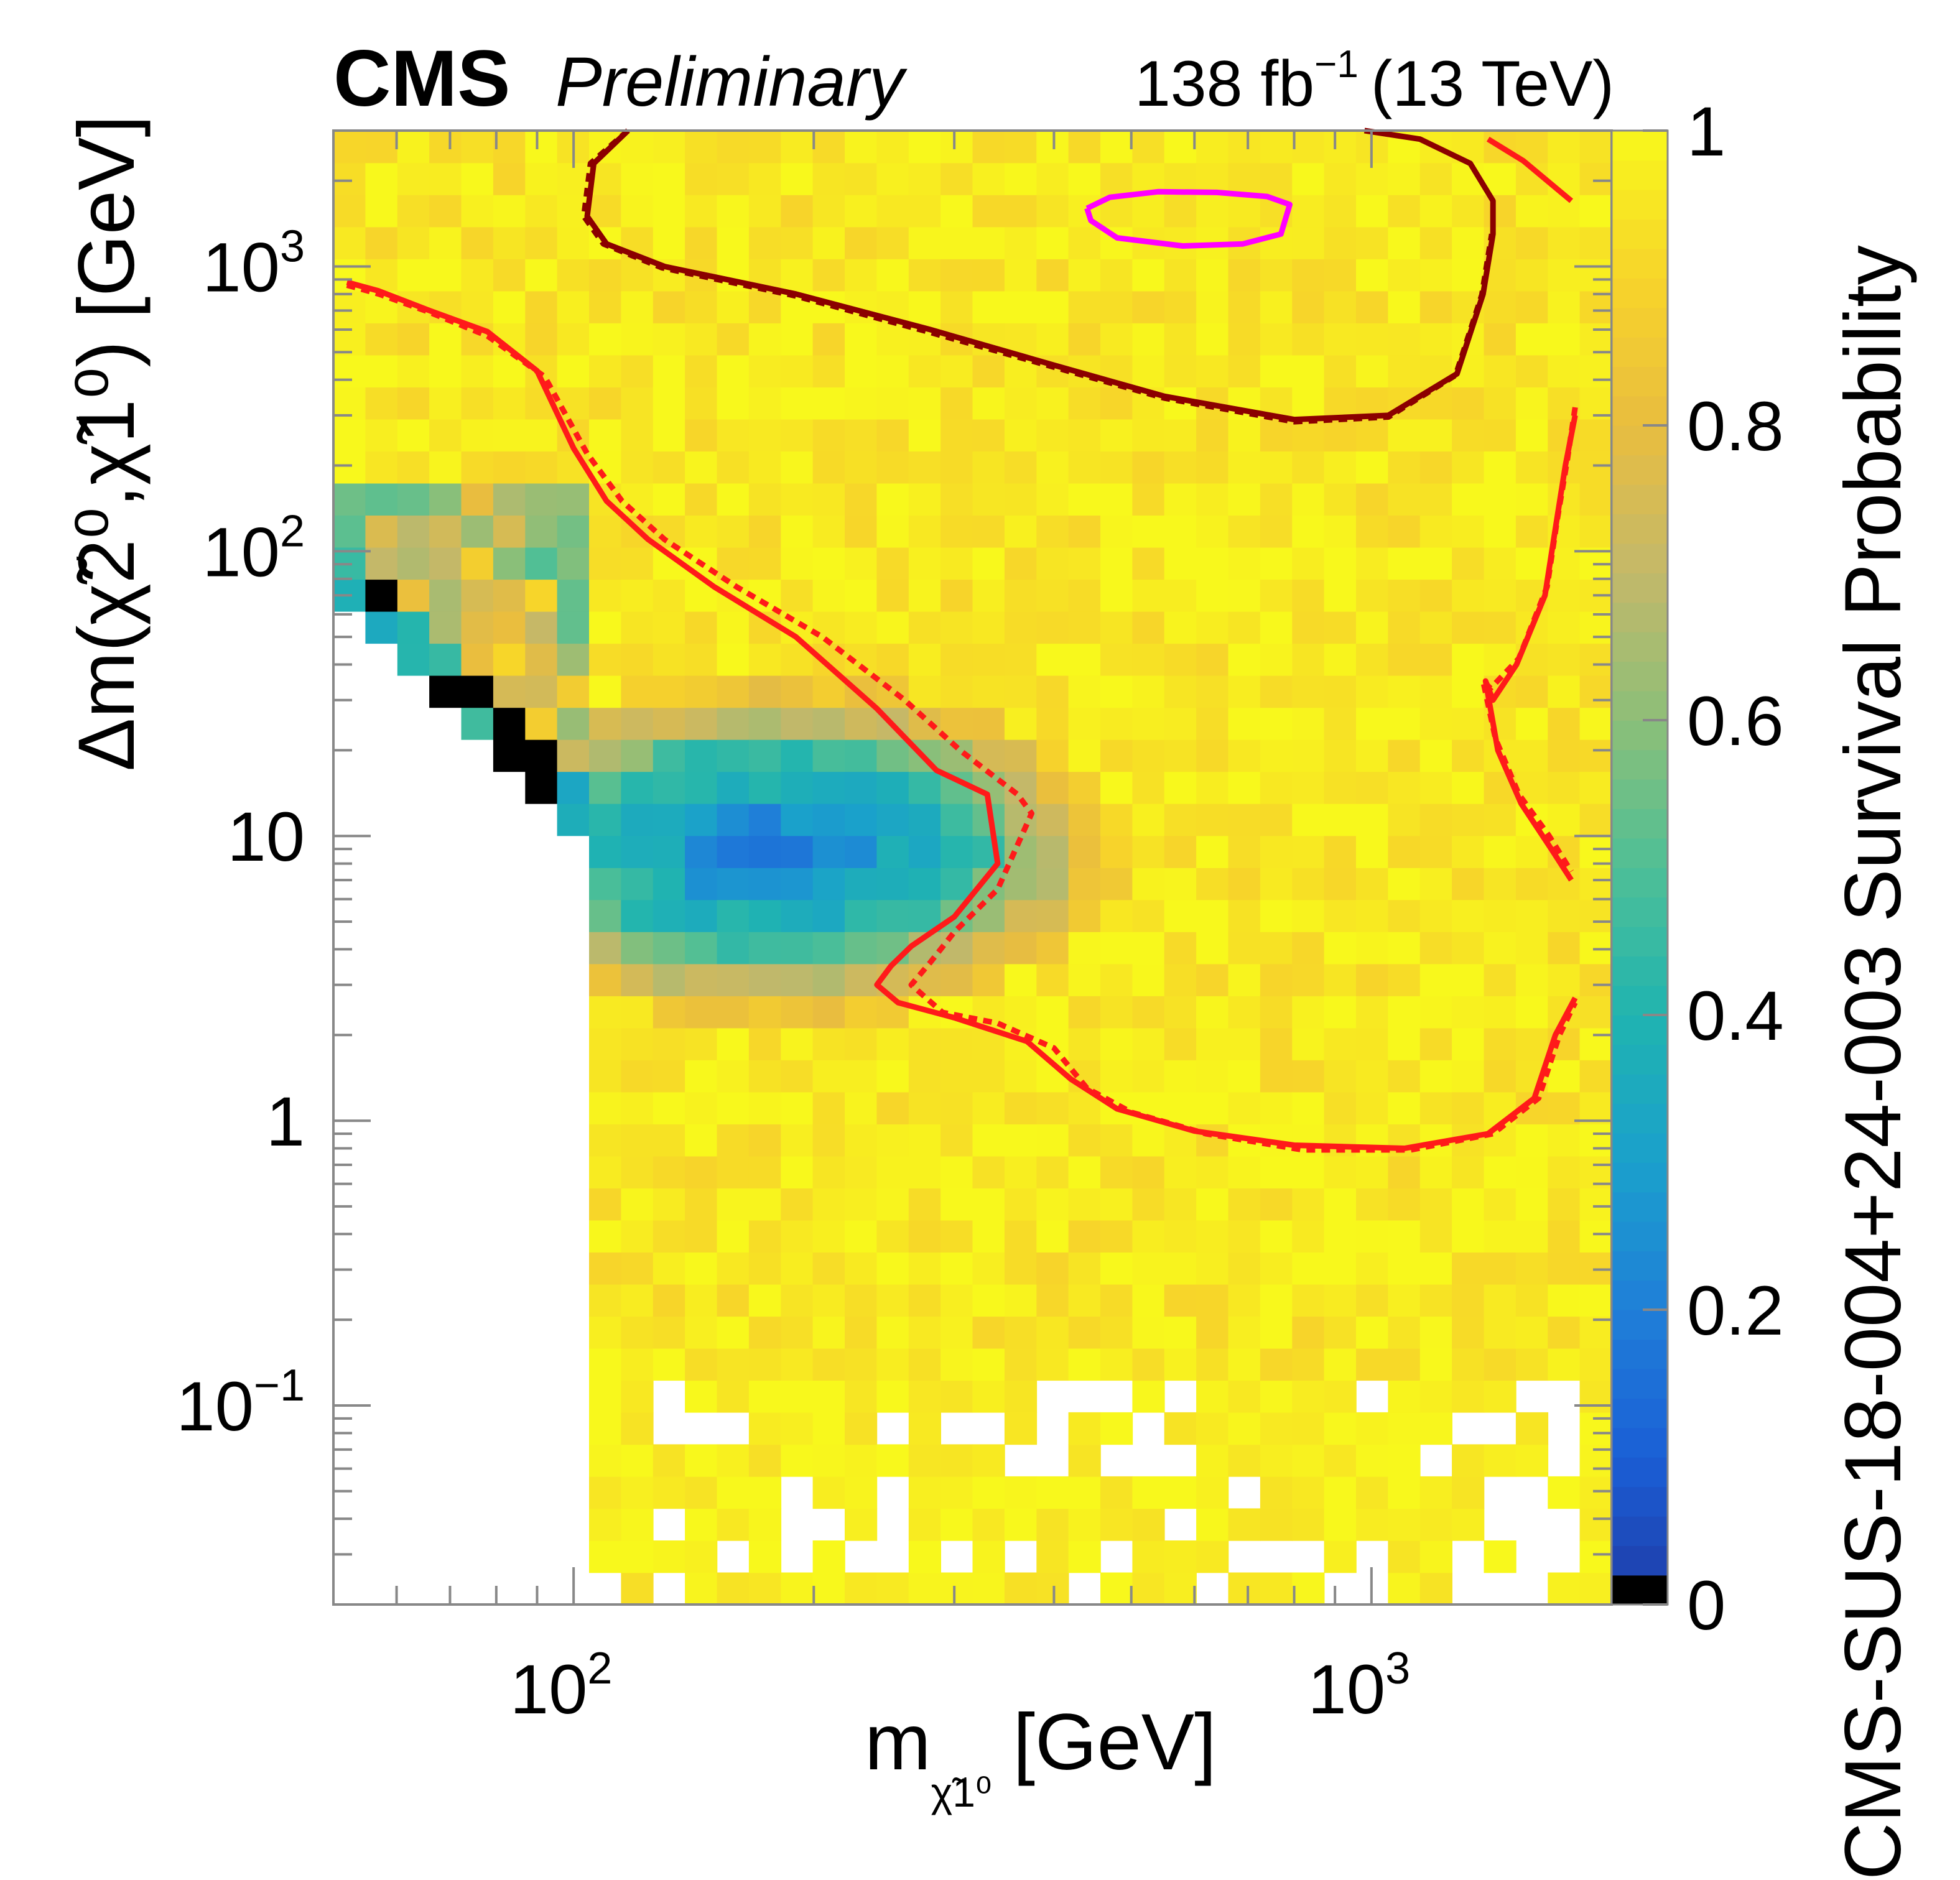 This screenshot has height=1880, width=1960. Describe the element at coordinates (1735, 1311) in the screenshot. I see `z-tick-label: 0.2` at that location.